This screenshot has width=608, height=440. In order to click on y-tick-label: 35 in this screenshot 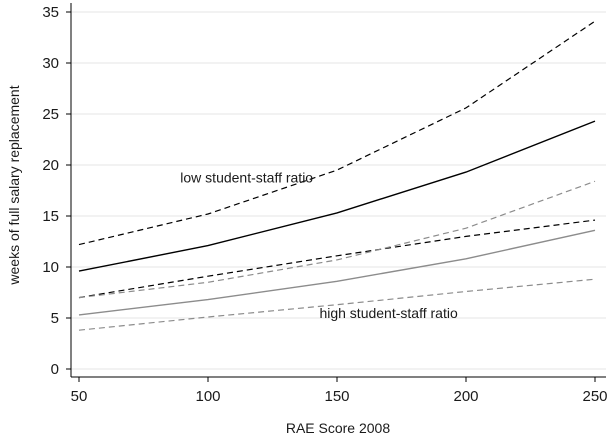, I will do `click(50, 12)`.